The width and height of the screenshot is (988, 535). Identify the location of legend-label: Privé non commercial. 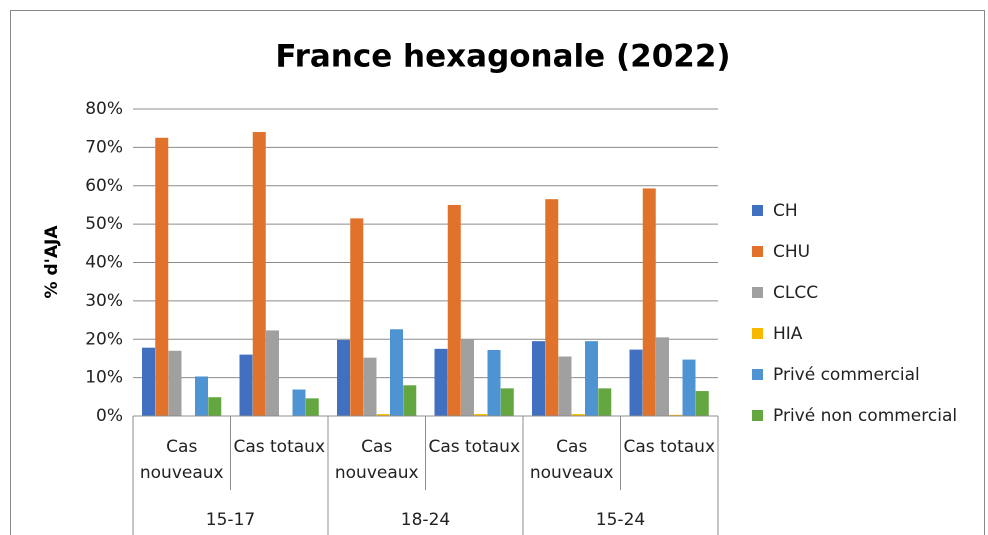
(865, 416).